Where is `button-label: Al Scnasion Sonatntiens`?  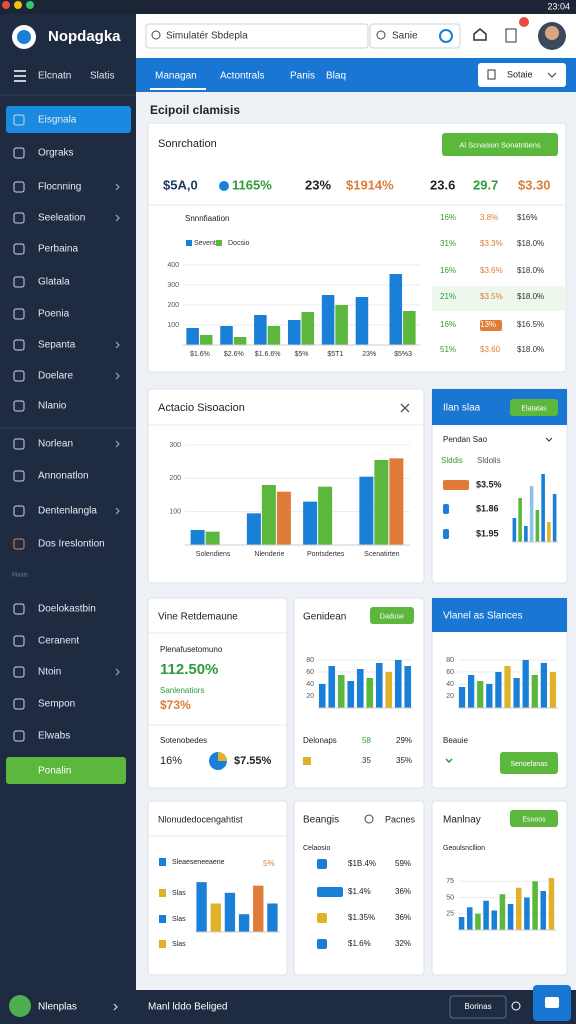 button-label: Al Scnasion Sonatntiens is located at coordinates (500, 144).